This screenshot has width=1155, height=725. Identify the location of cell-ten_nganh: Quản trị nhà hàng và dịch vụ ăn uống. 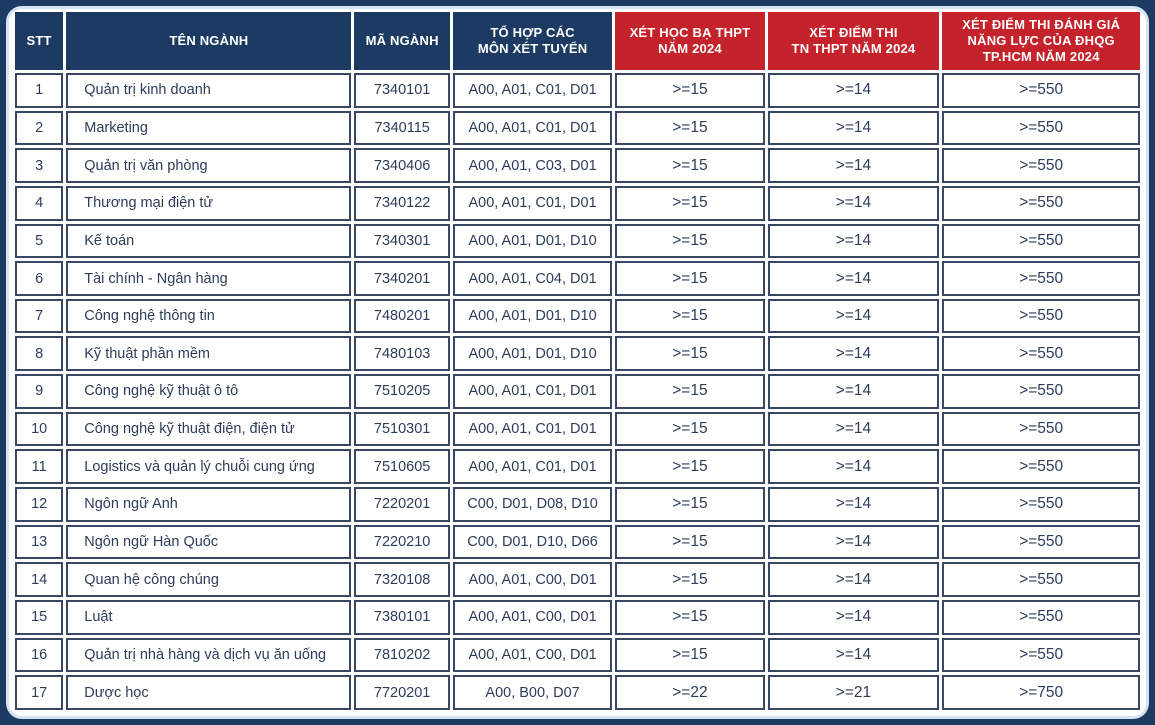
(209, 655).